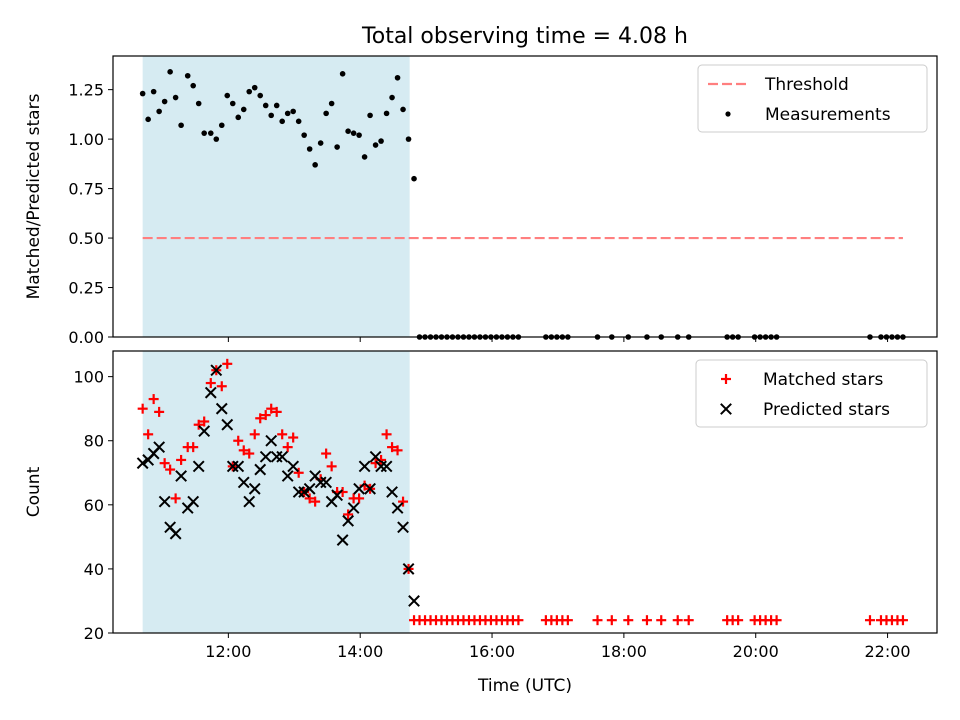 This screenshot has height=720, width=960. What do you see at coordinates (524, 686) in the screenshot?
I see `bottom-x-axis-label: Time (UTC)` at bounding box center [524, 686].